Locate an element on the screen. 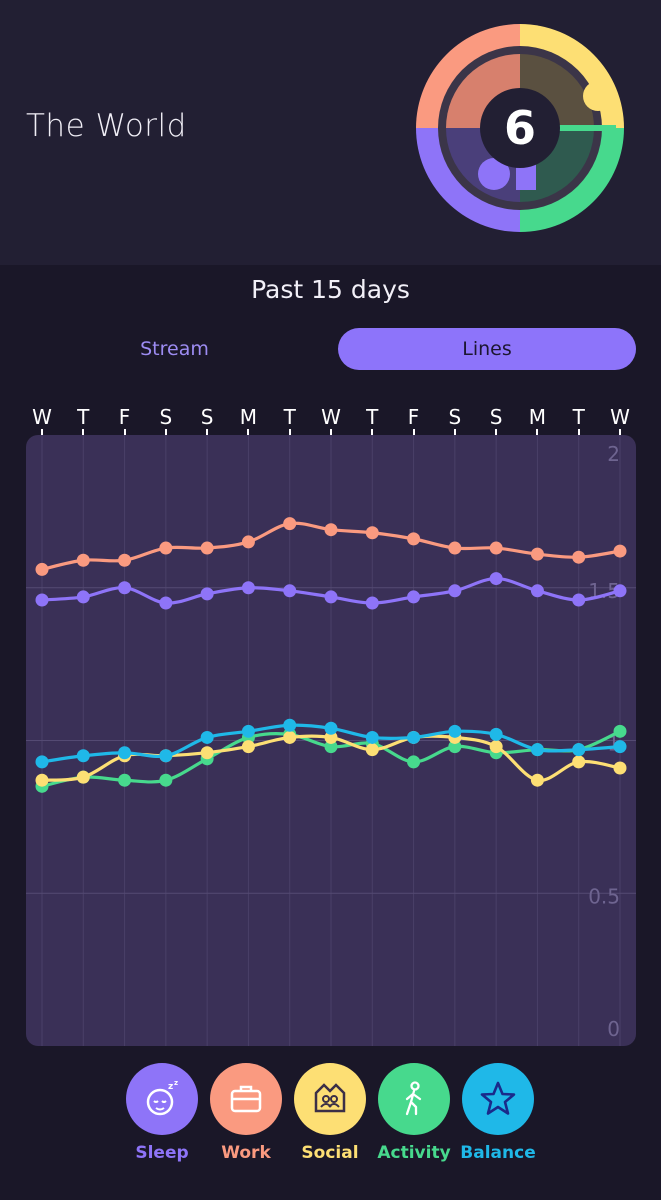 The image size is (661, 1200). legend-label: Sleep is located at coordinates (162, 1153).